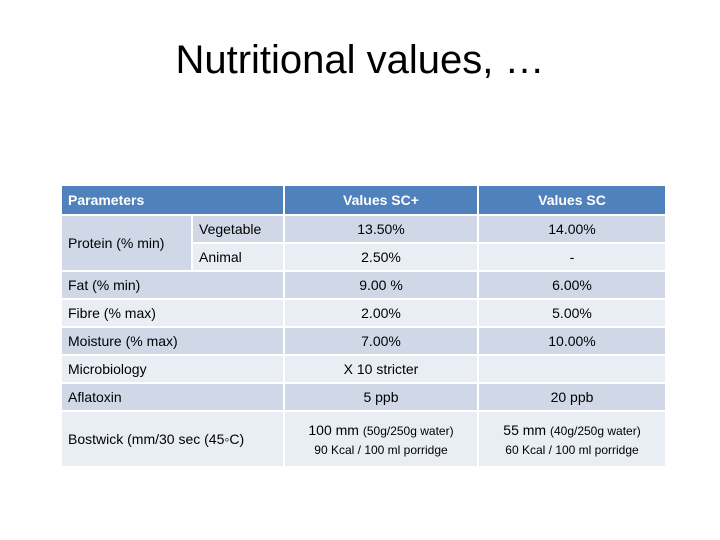 This screenshot has width=720, height=540. Describe the element at coordinates (381, 313) in the screenshot. I see `fibre-sc-plus: 2.00%` at that location.